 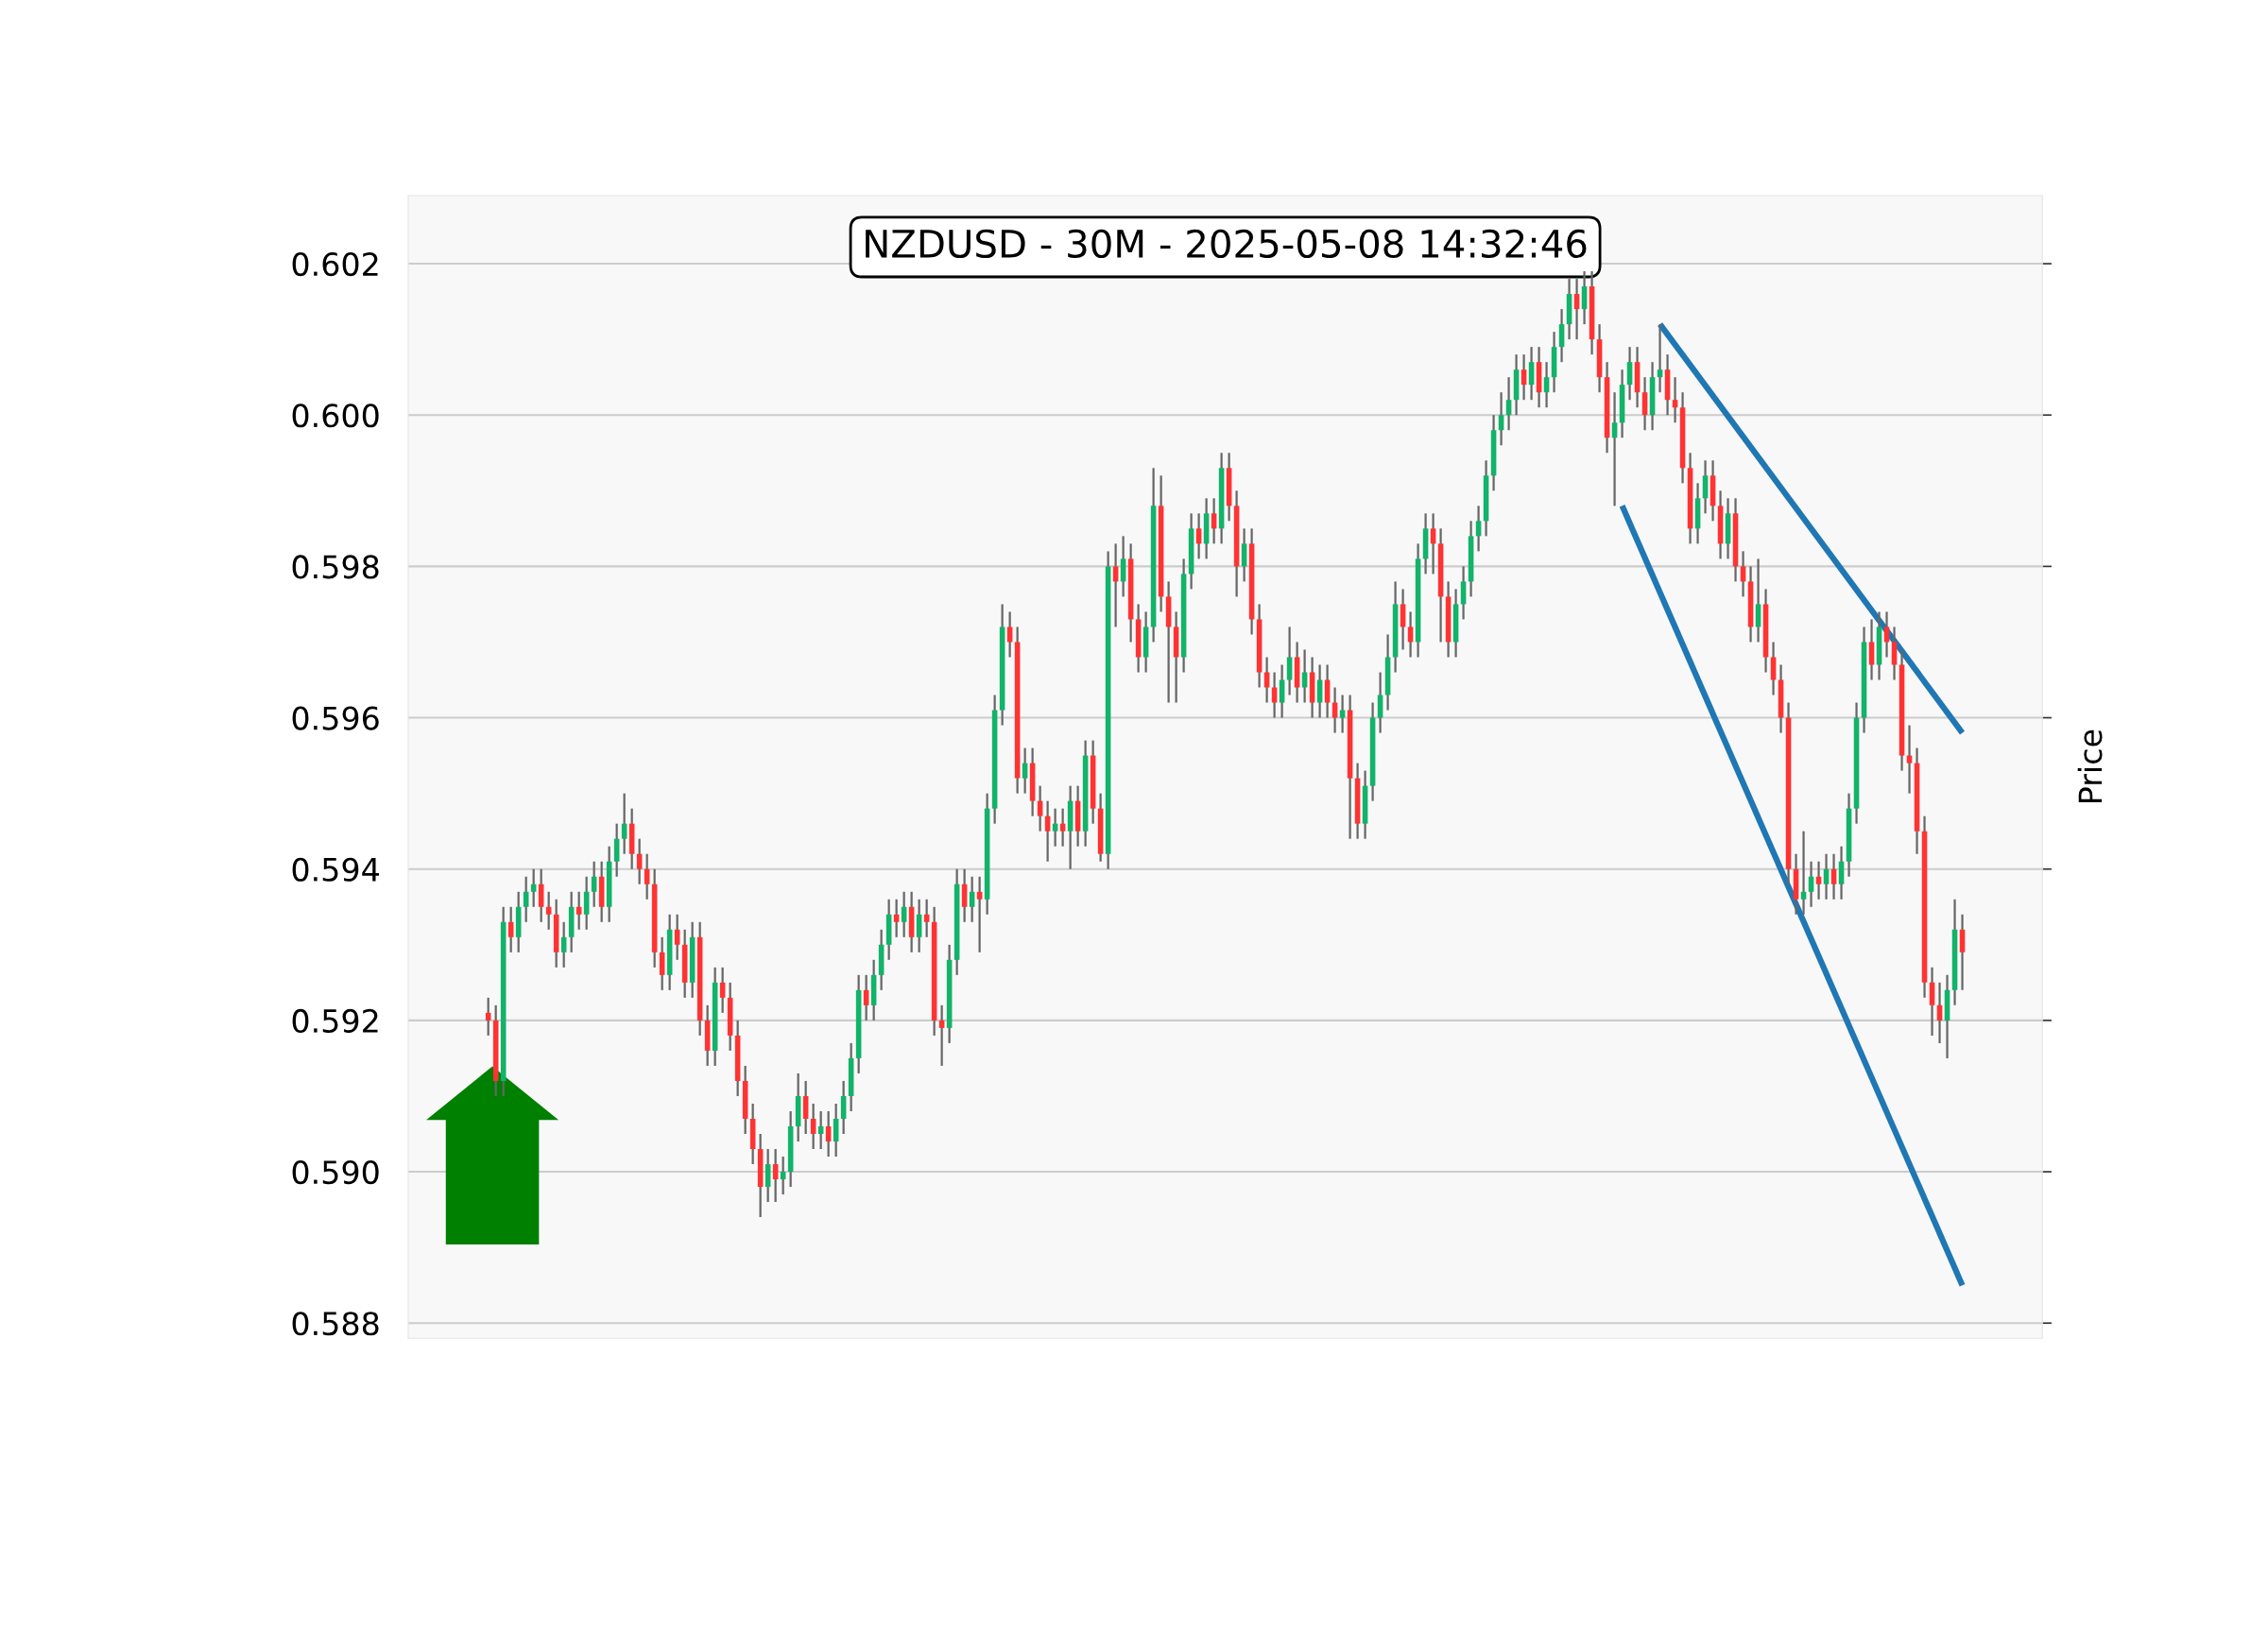 I want to click on y-tick-label: 0.594, so click(x=335, y=870).